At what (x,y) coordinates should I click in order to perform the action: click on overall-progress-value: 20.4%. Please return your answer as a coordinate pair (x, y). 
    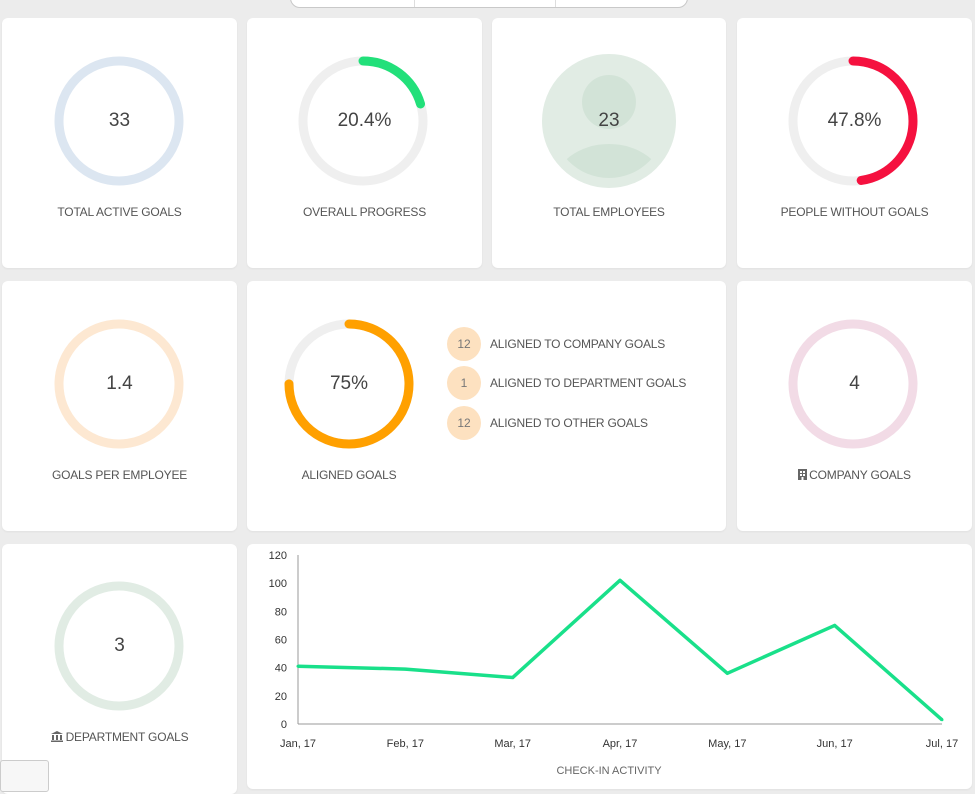
    Looking at the image, I should click on (364, 120).